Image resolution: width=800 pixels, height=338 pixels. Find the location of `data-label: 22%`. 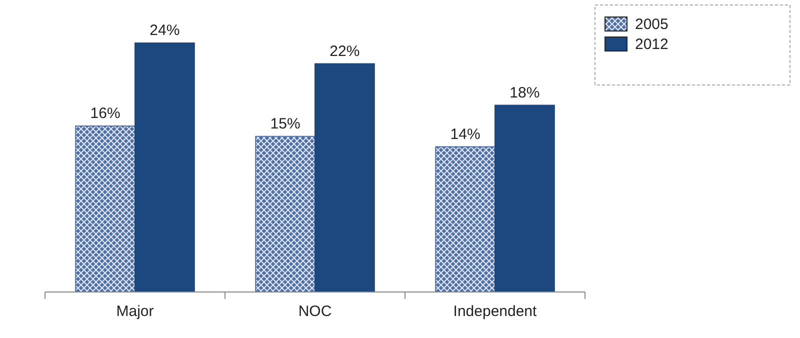

data-label: 22% is located at coordinates (345, 51).